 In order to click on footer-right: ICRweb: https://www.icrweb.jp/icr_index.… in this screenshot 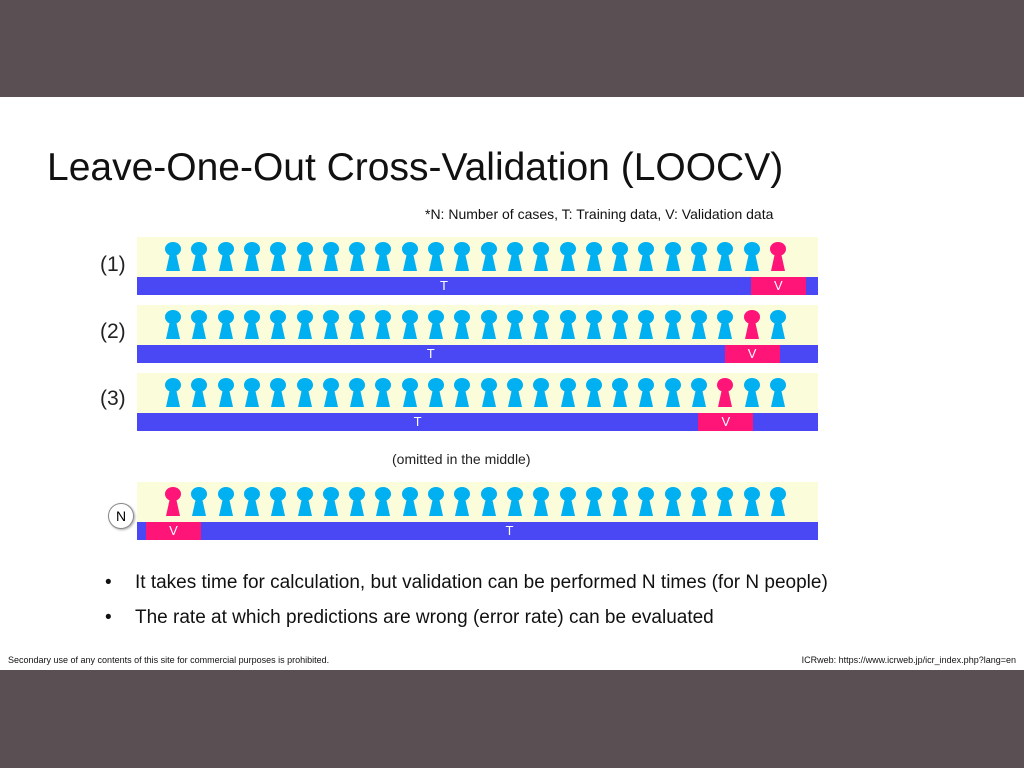, I will do `click(908, 660)`.